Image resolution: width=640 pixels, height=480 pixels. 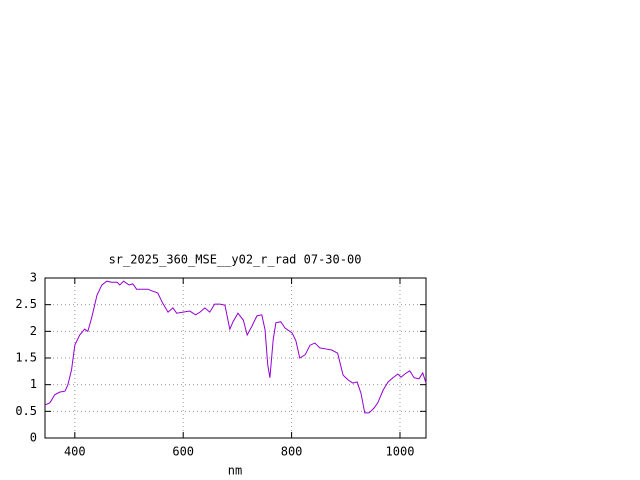 What do you see at coordinates (33, 331) in the screenshot?
I see `y-tick-label: 2` at bounding box center [33, 331].